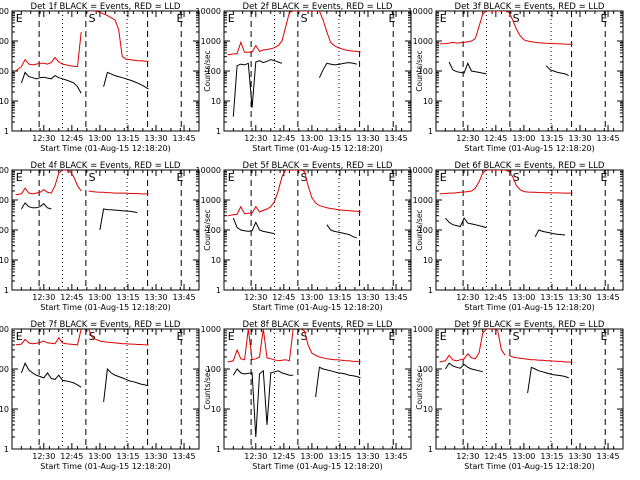  I want to click on panel-title: Det 9f BLACK = Events, RED = LLD, so click(530, 325).